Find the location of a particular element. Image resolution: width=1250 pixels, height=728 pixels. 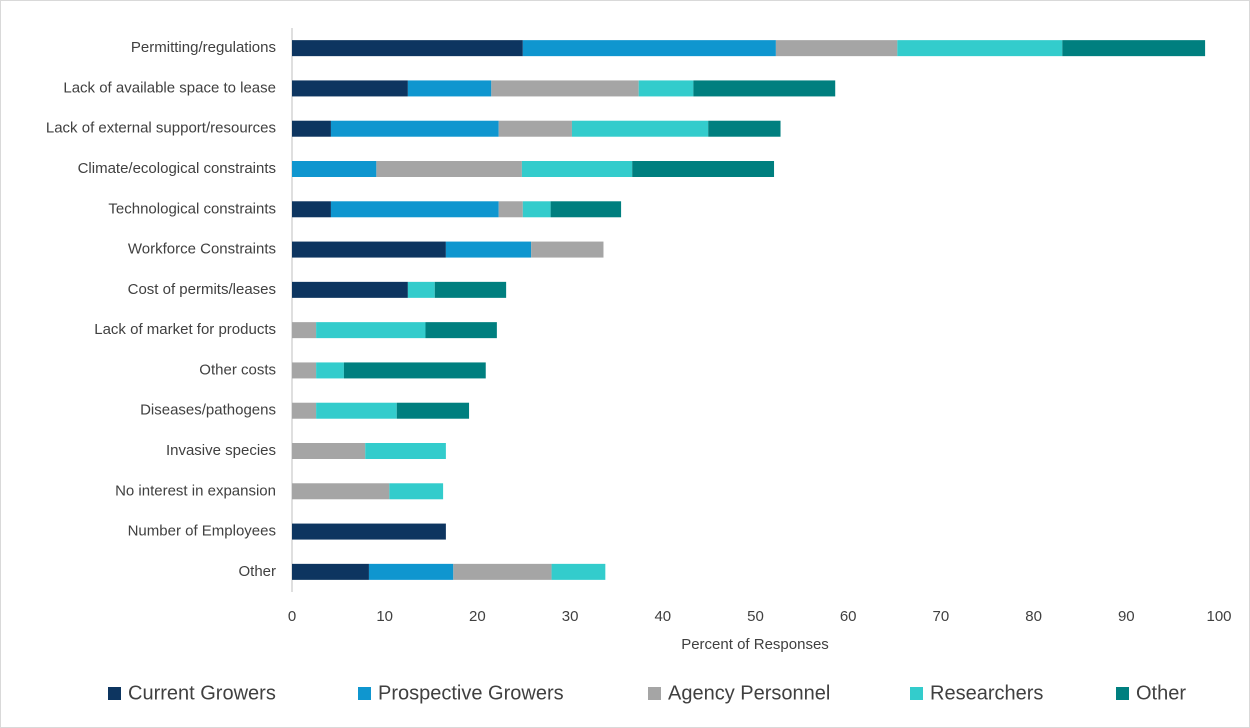

y-tick-label: Invasive species is located at coordinates (221, 450).